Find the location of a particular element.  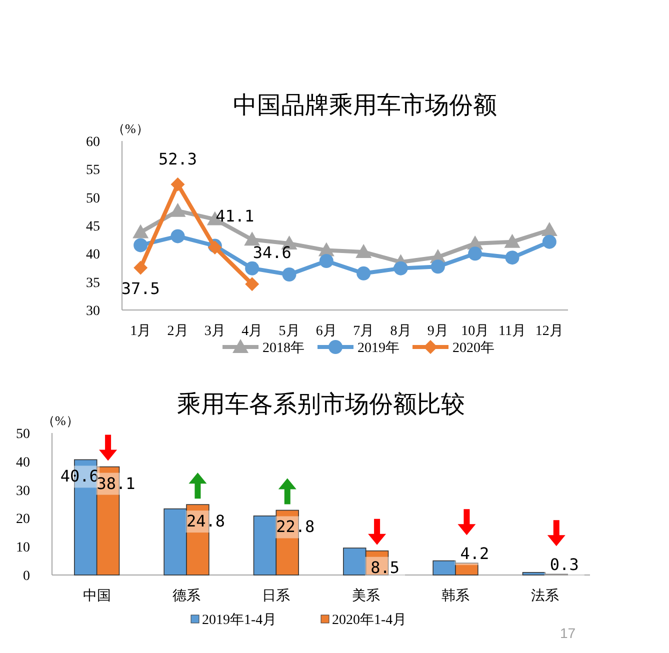

x-tick-label: 德系 is located at coordinates (186, 596).